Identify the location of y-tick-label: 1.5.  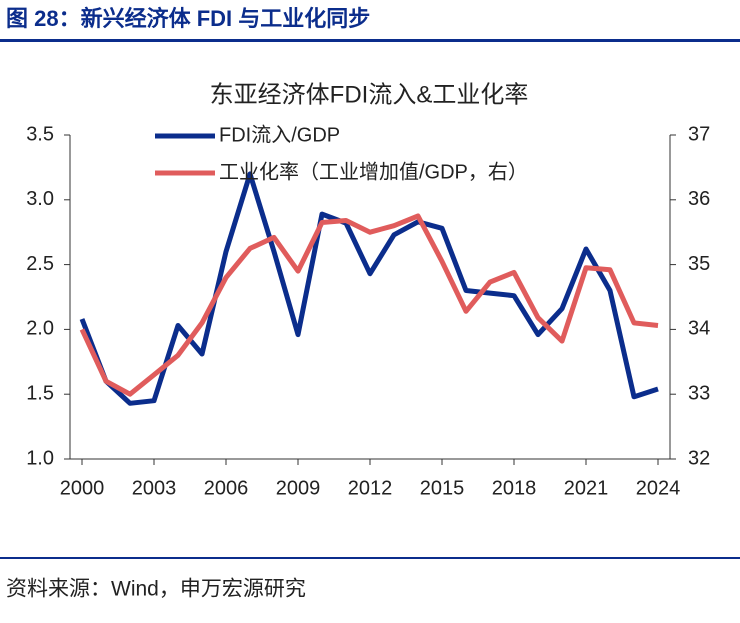
(40, 393).